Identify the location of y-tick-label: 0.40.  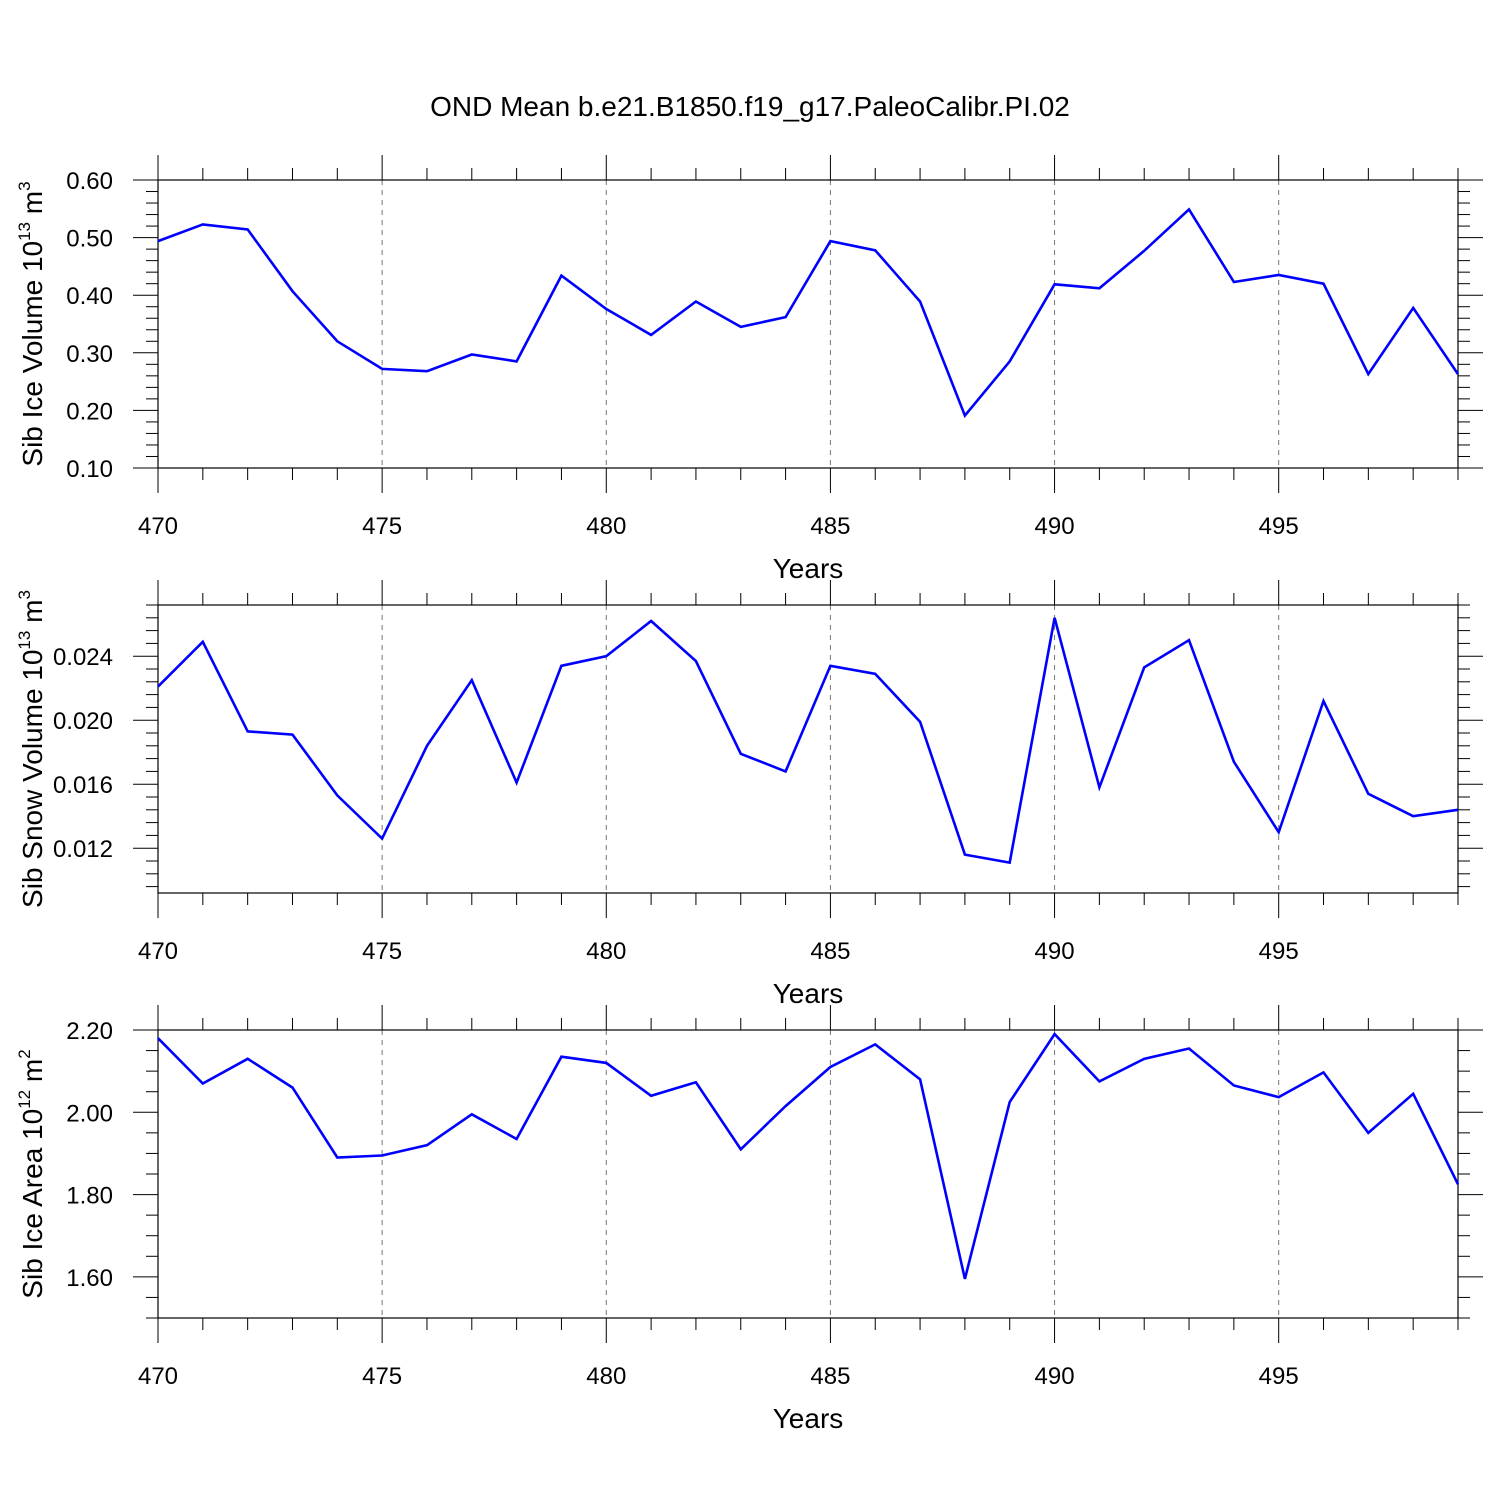
(89, 296).